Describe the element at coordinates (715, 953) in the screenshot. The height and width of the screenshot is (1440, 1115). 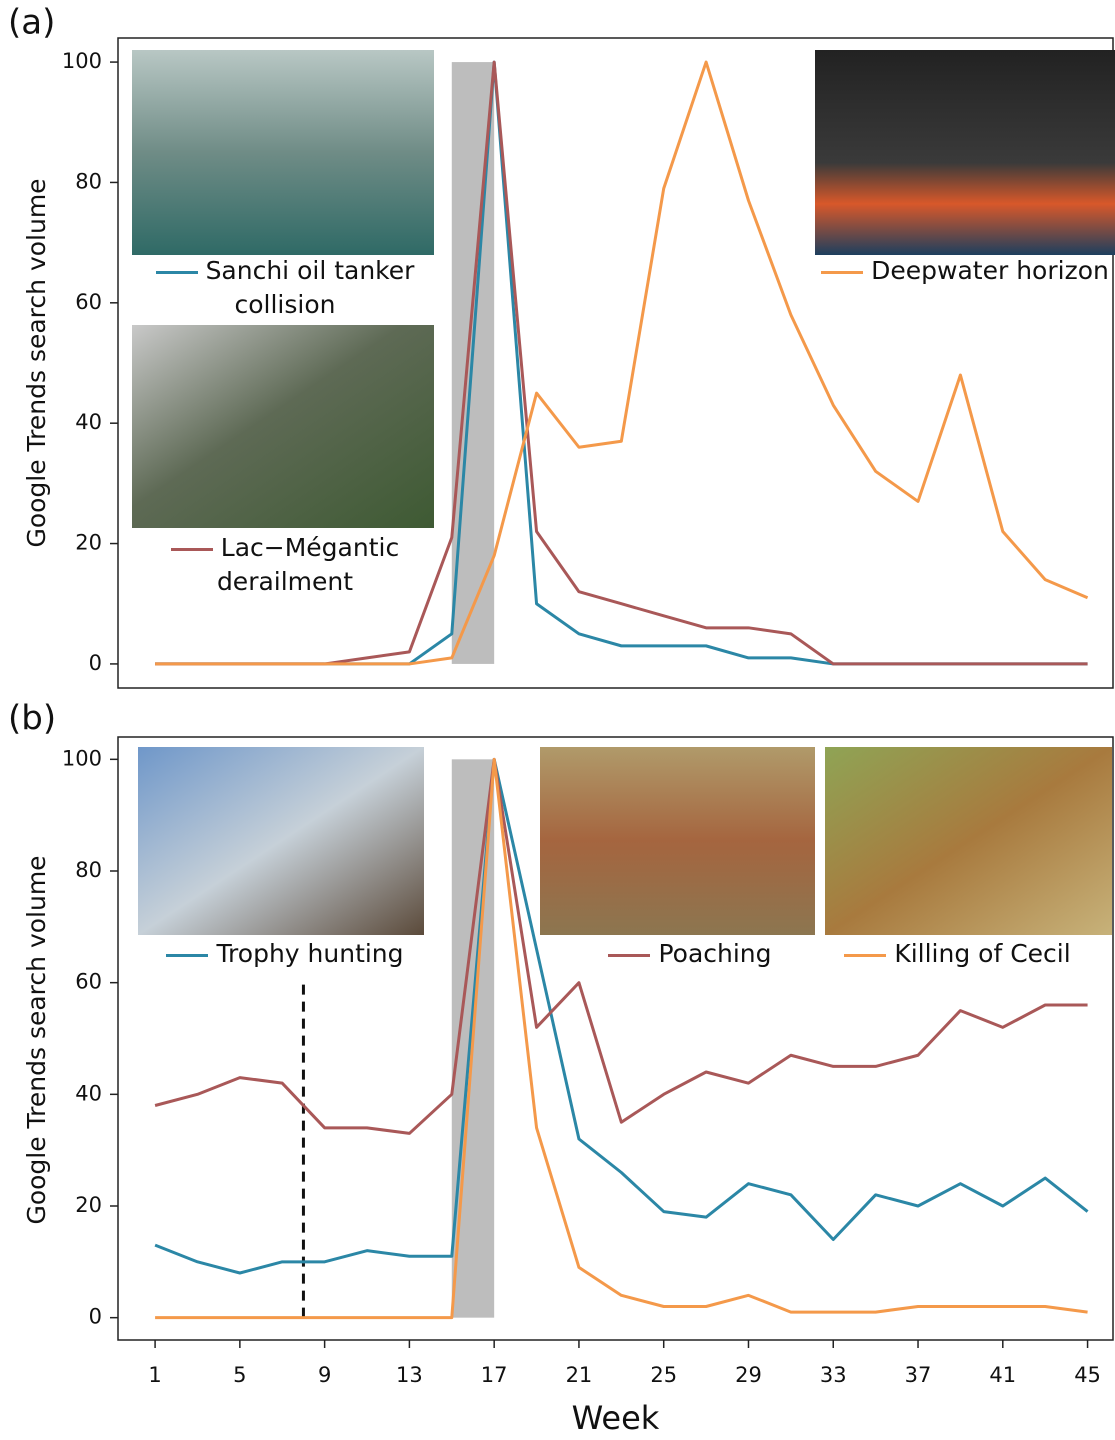
I see `legend-label: Poaching` at that location.